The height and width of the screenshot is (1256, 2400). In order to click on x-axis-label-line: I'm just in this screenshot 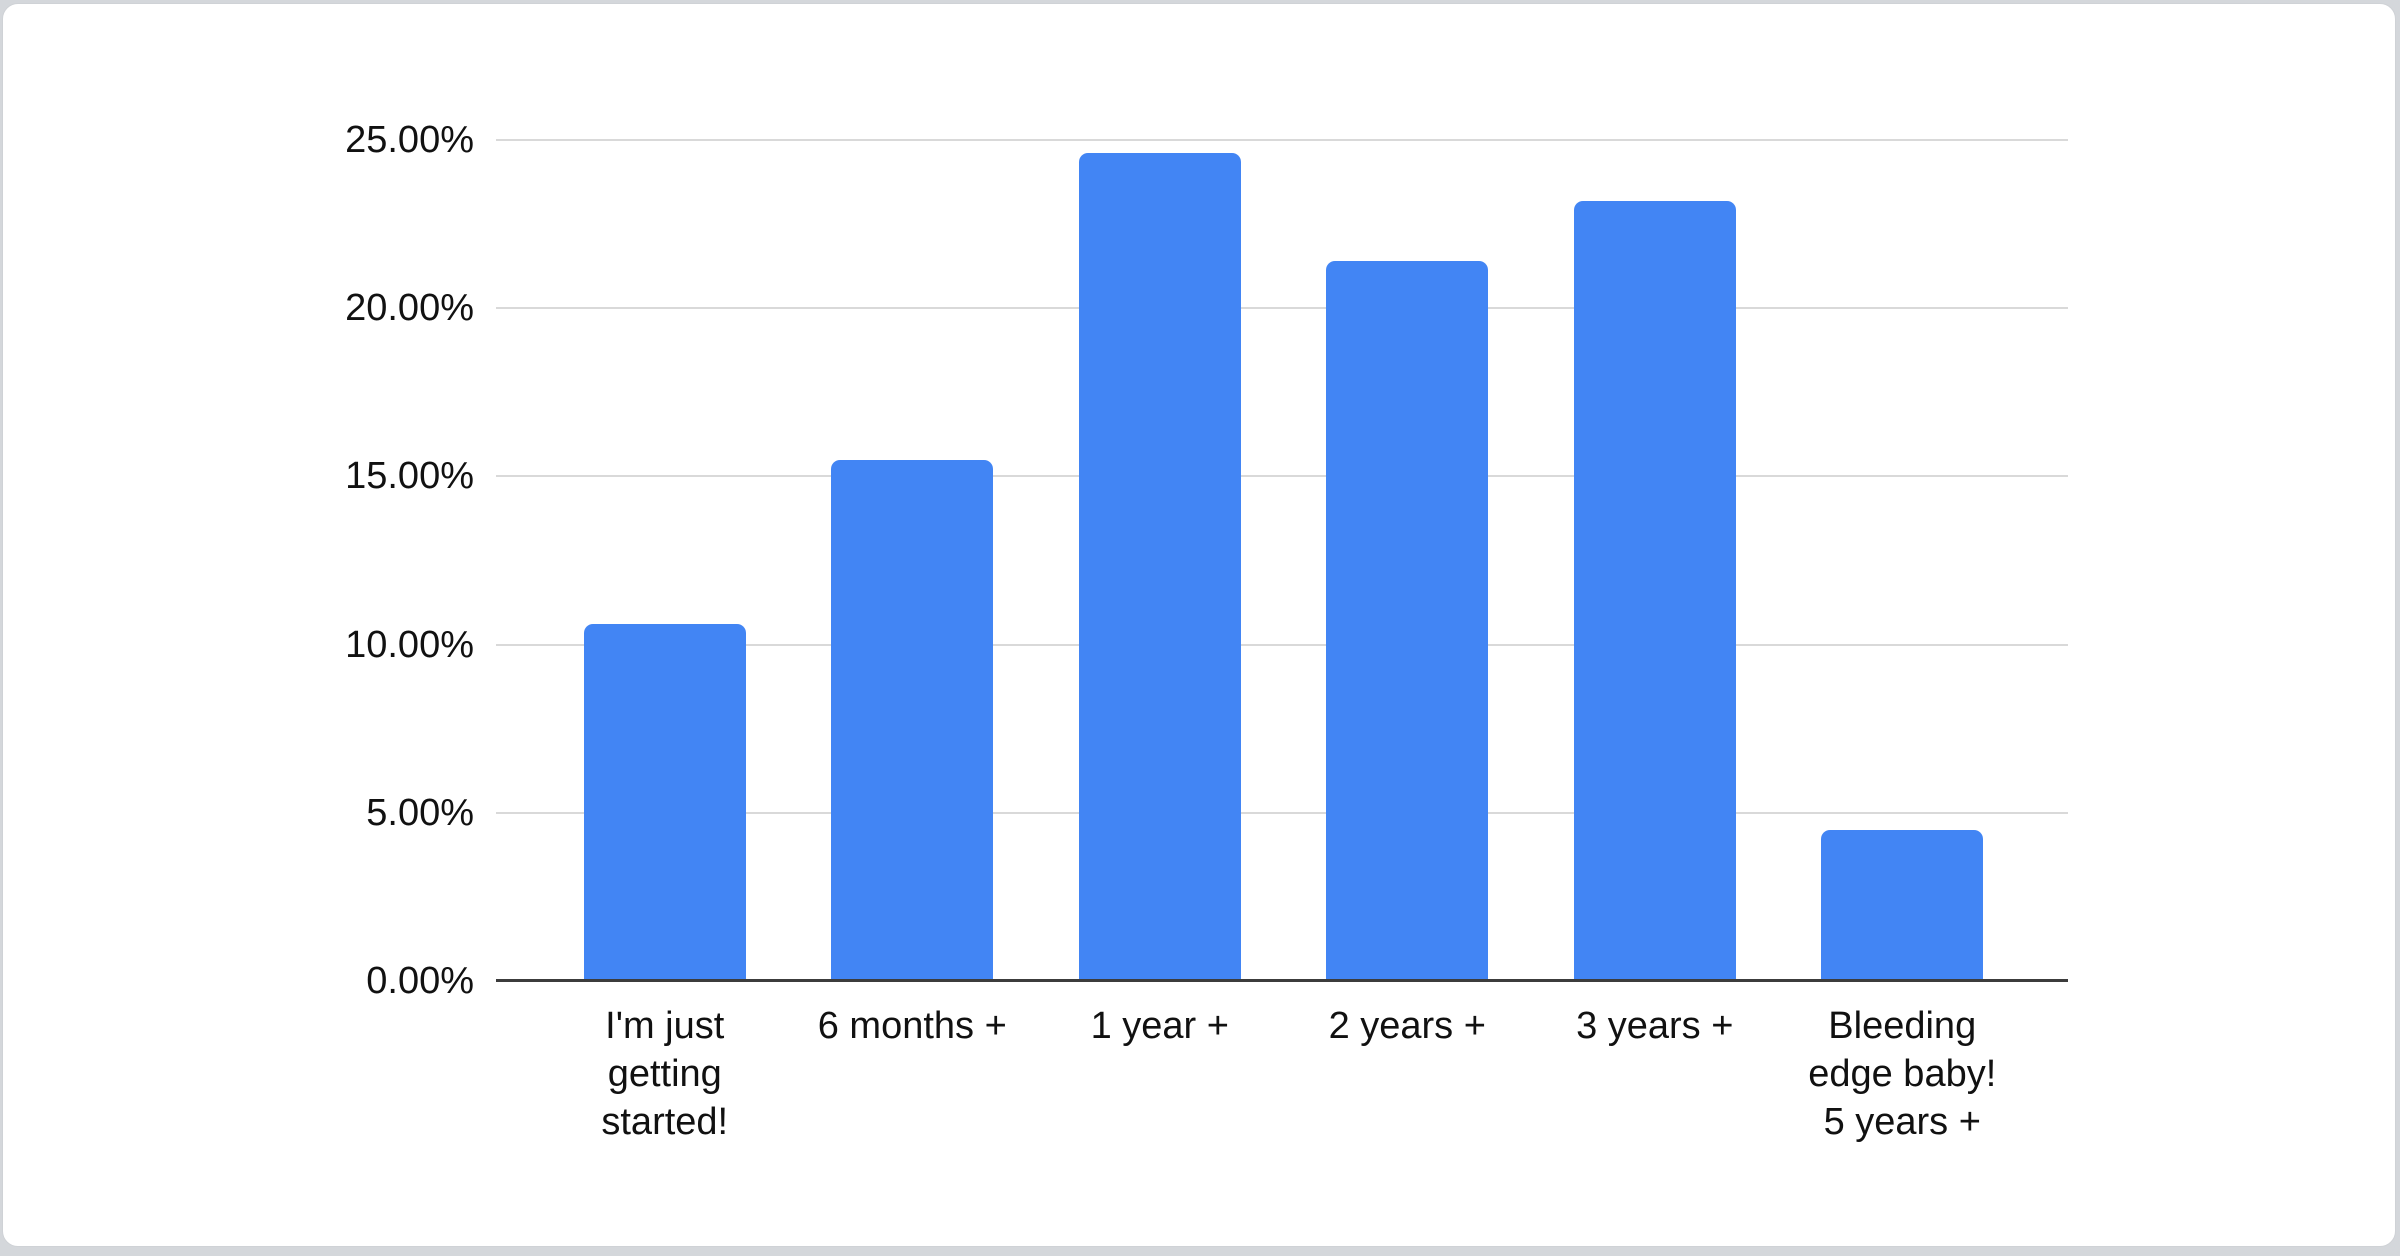, I will do `click(665, 1026)`.